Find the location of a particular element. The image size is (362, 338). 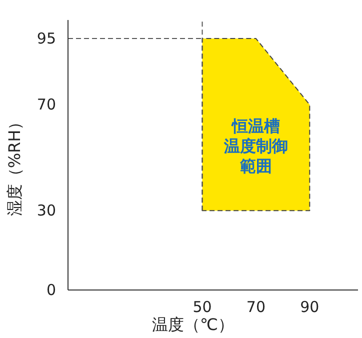

x-tick-label: 70 is located at coordinates (256, 307).